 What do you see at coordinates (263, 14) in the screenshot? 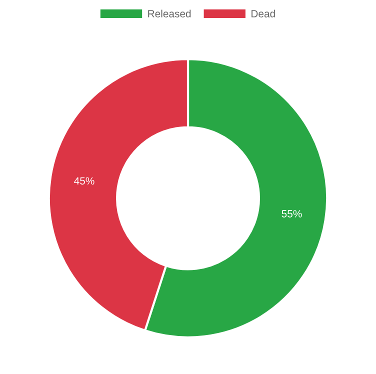
I see `legend-label: Dead` at bounding box center [263, 14].